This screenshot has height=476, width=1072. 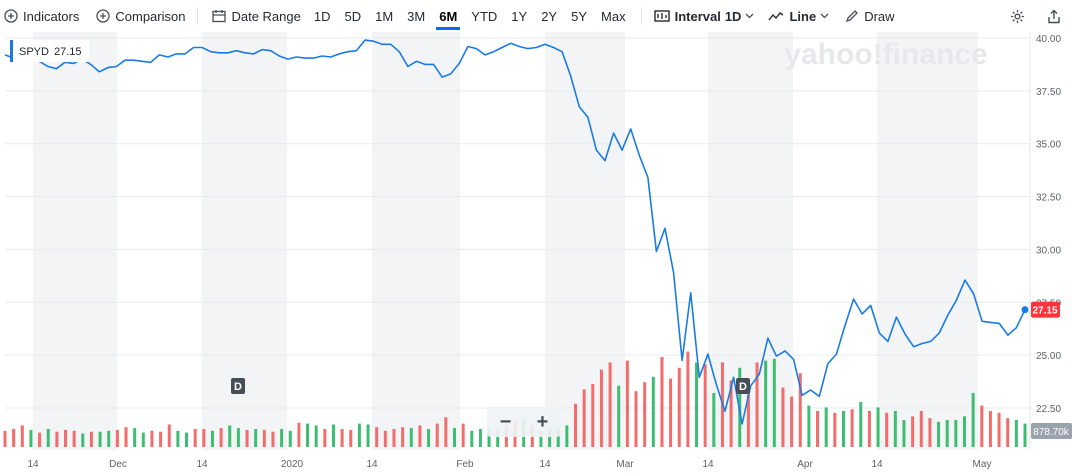 I want to click on date-range-label: Date Range, so click(x=266, y=16).